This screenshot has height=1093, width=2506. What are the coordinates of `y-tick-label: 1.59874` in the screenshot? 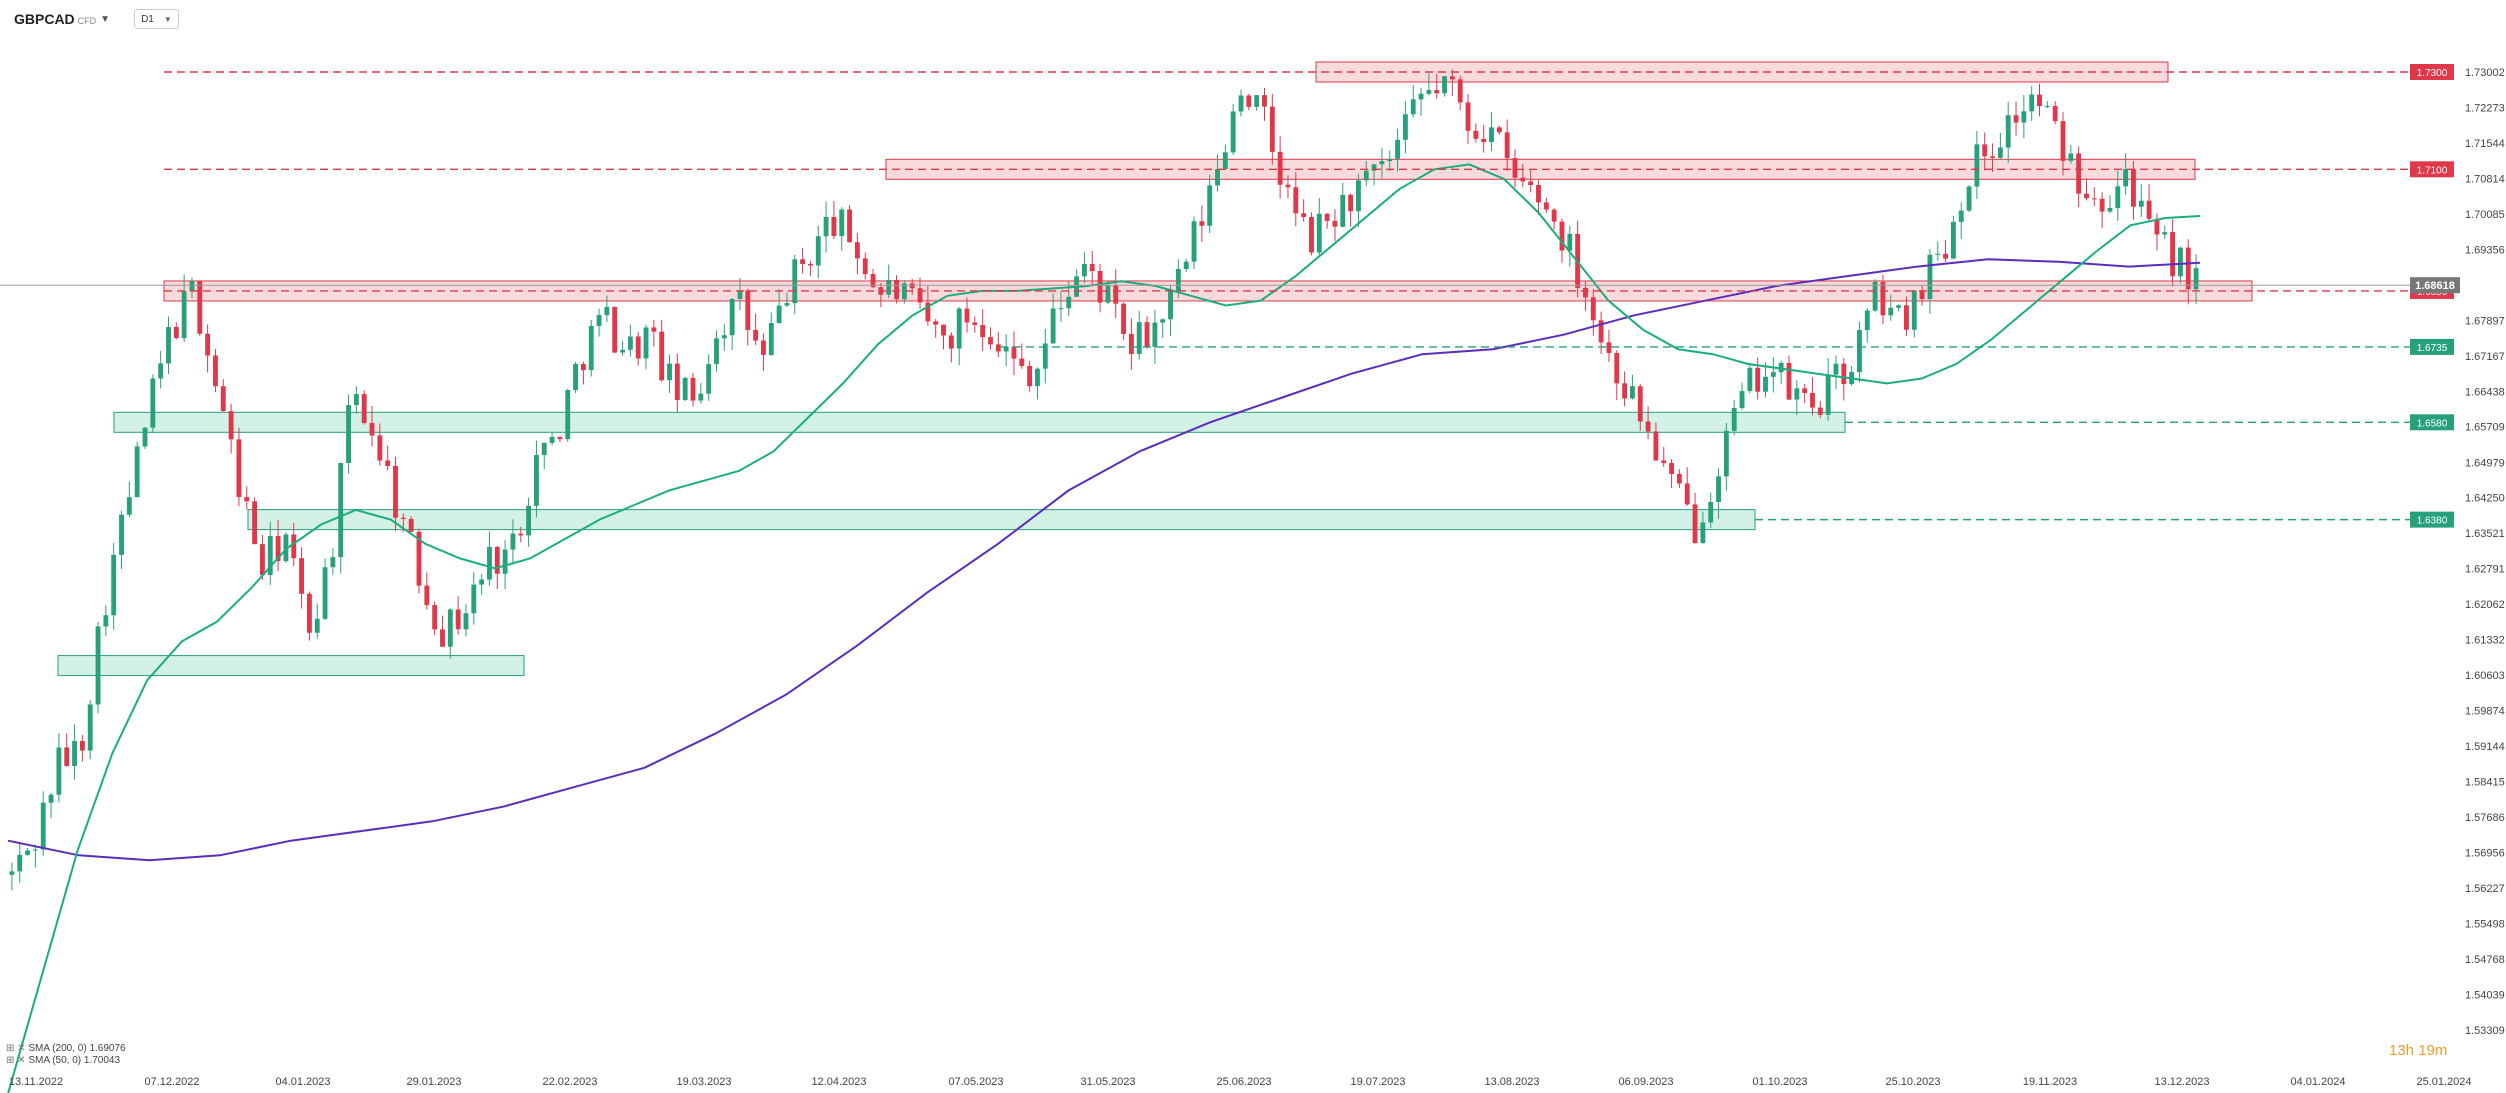 It's located at (2485, 712).